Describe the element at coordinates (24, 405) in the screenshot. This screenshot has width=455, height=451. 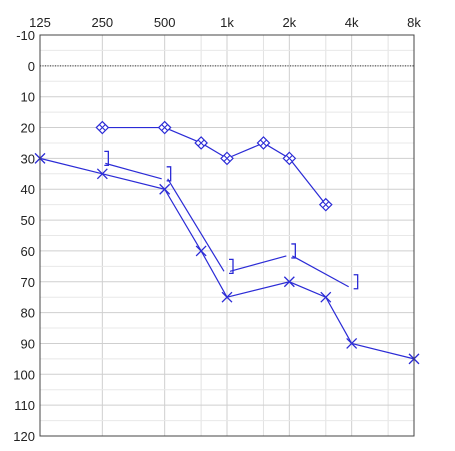
I see `y-tick-label: 110` at that location.